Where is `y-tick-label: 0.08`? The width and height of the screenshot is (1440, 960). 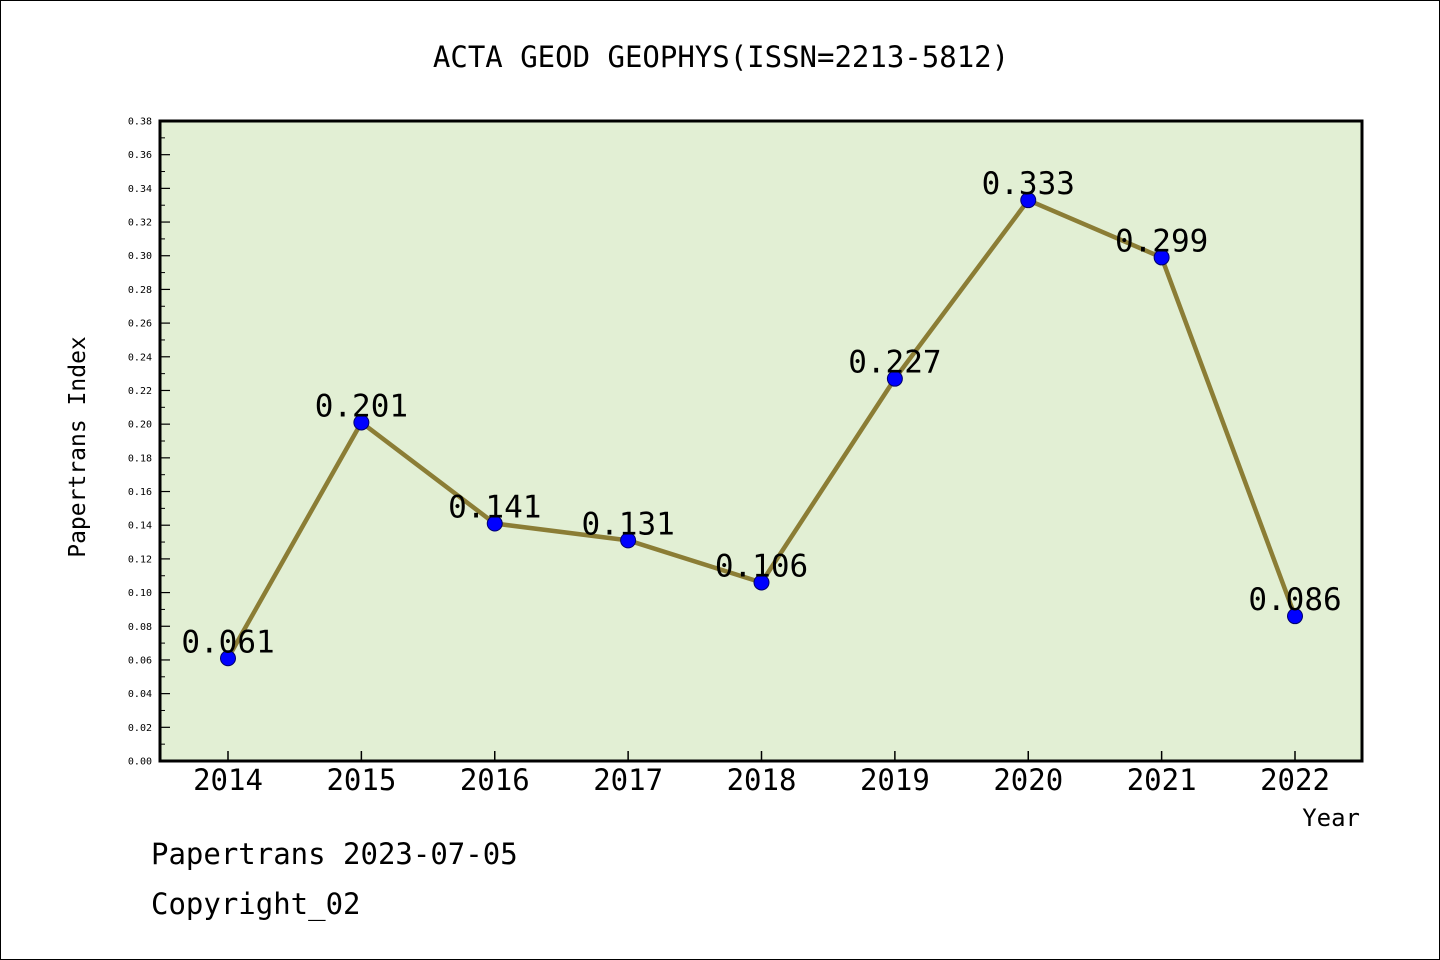 y-tick-label: 0.08 is located at coordinates (140, 627).